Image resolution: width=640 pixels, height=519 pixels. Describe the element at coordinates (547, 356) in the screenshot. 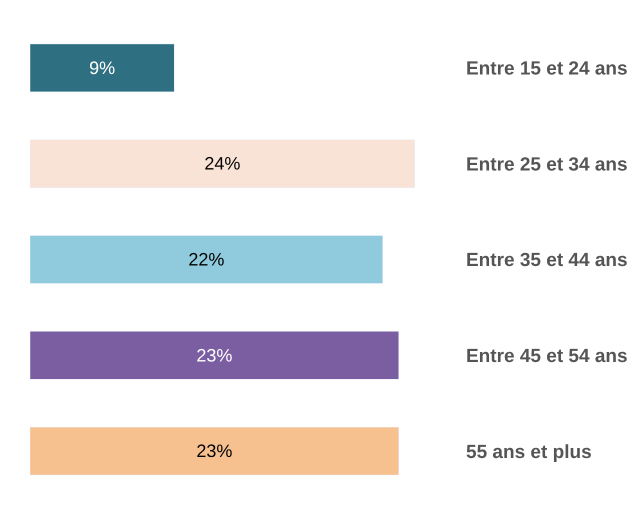

I see `y-tick-label: Entre 45 et 54 ans` at that location.